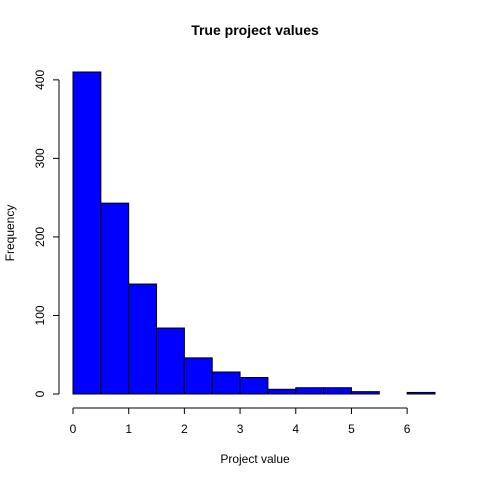 The width and height of the screenshot is (480, 480). I want to click on x-tick-label: 2, so click(184, 429).